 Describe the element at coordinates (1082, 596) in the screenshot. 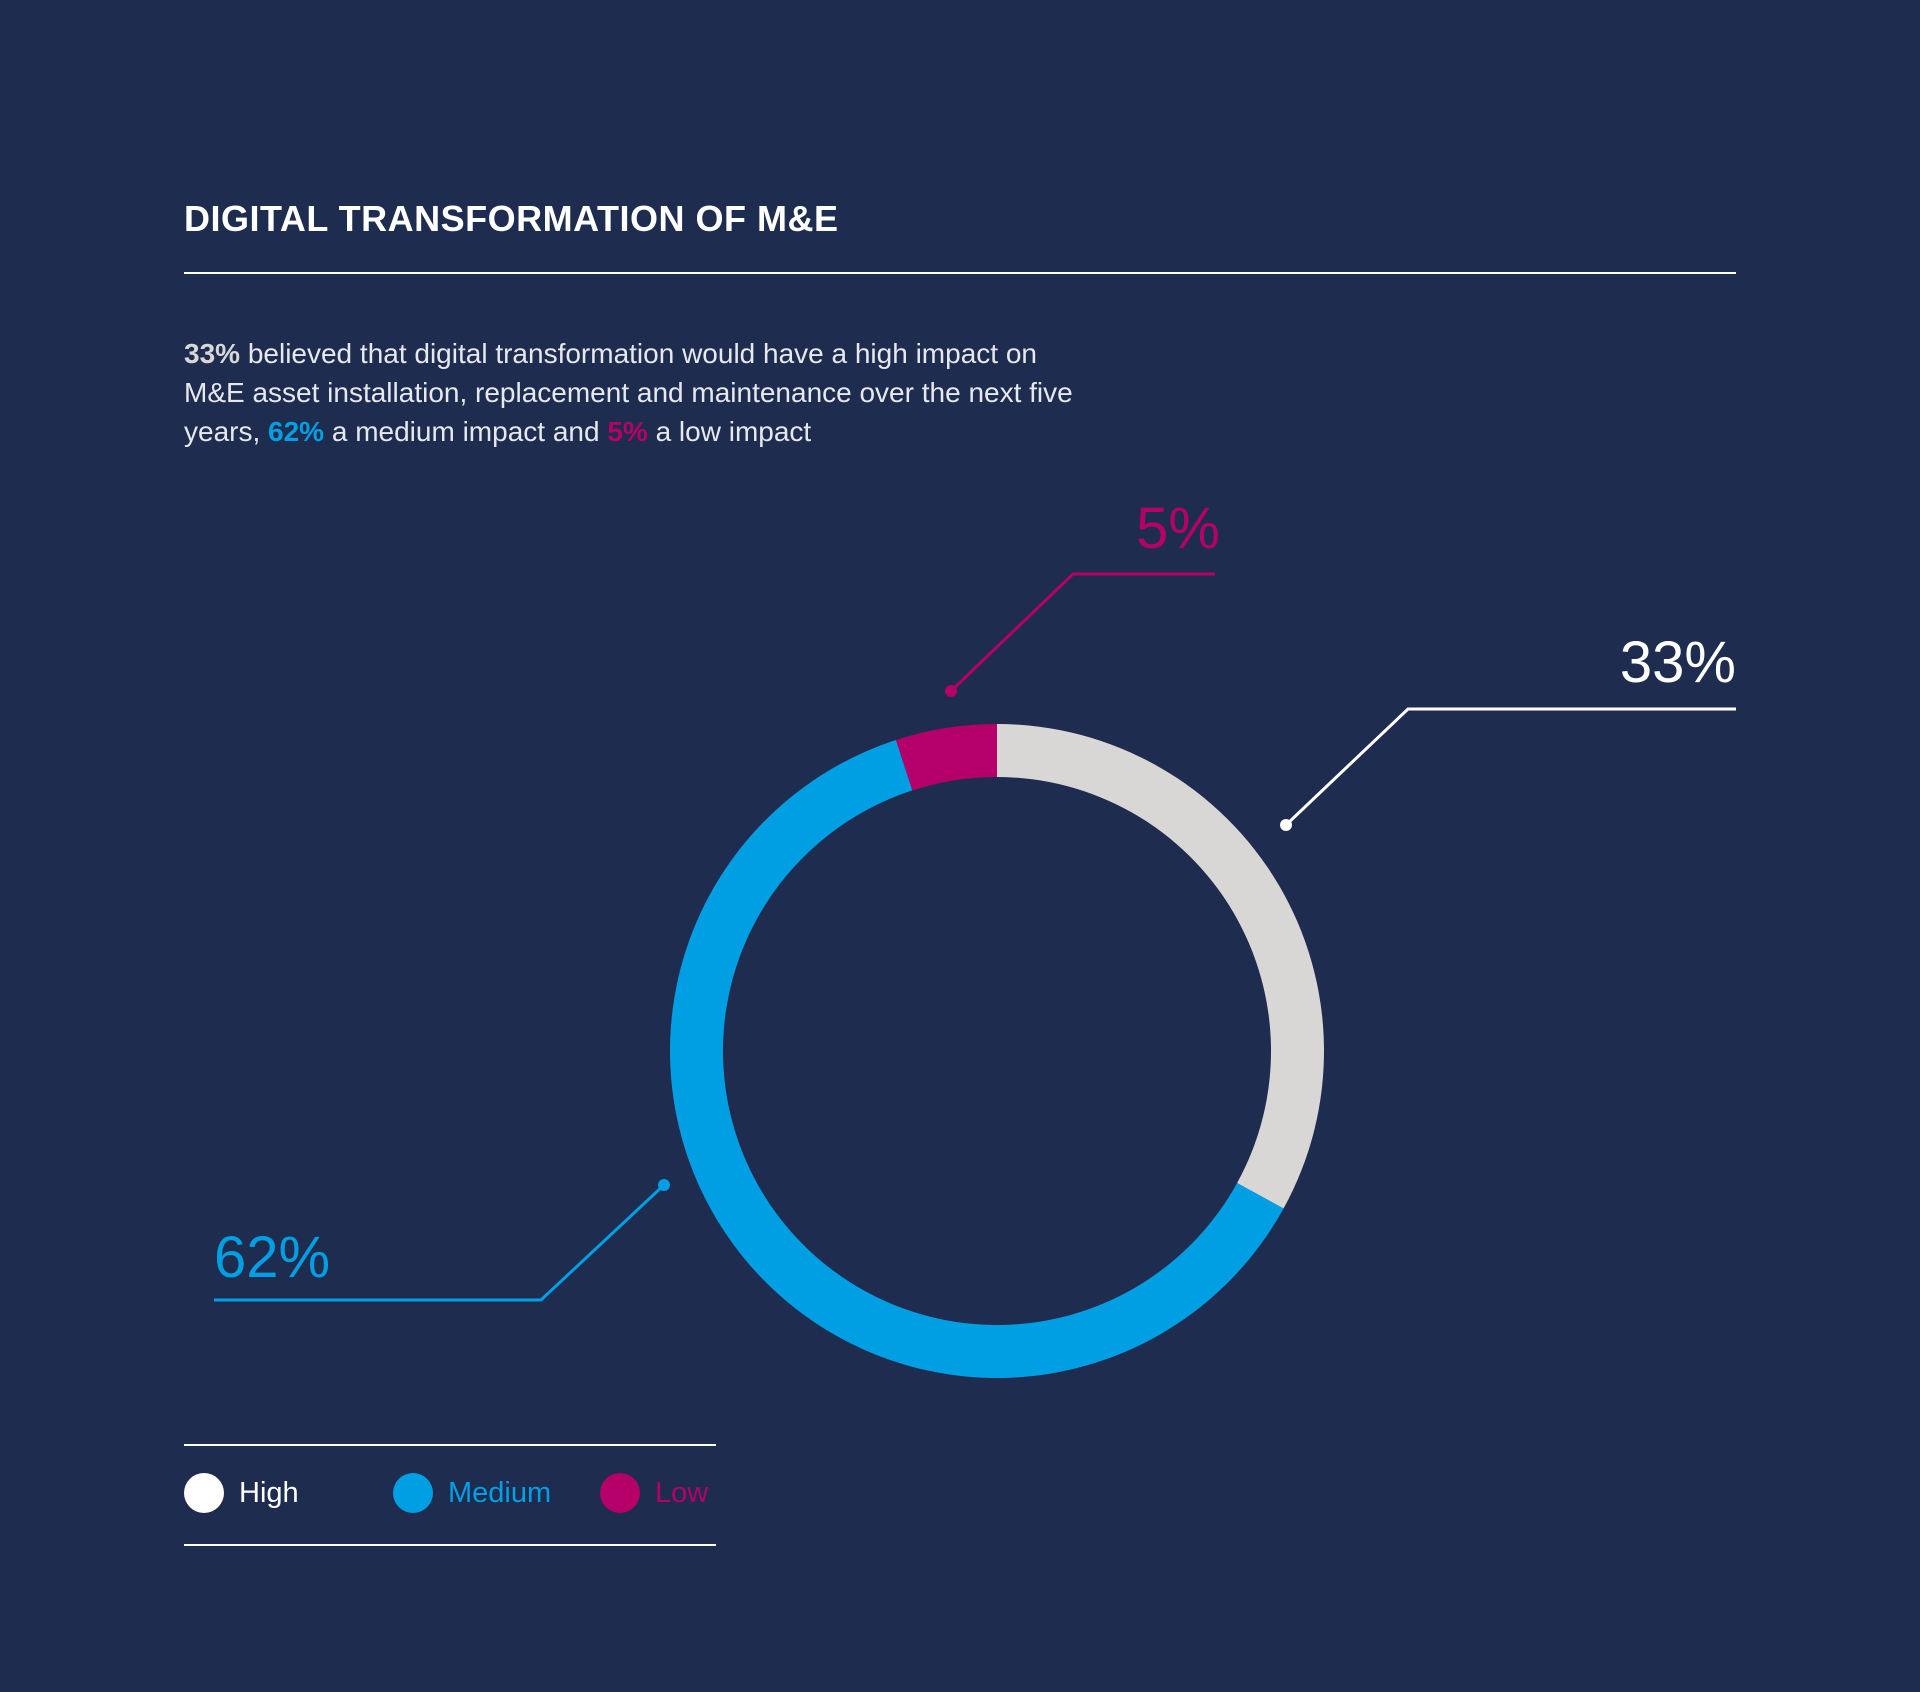

I see `callout-low: 5%` at that location.